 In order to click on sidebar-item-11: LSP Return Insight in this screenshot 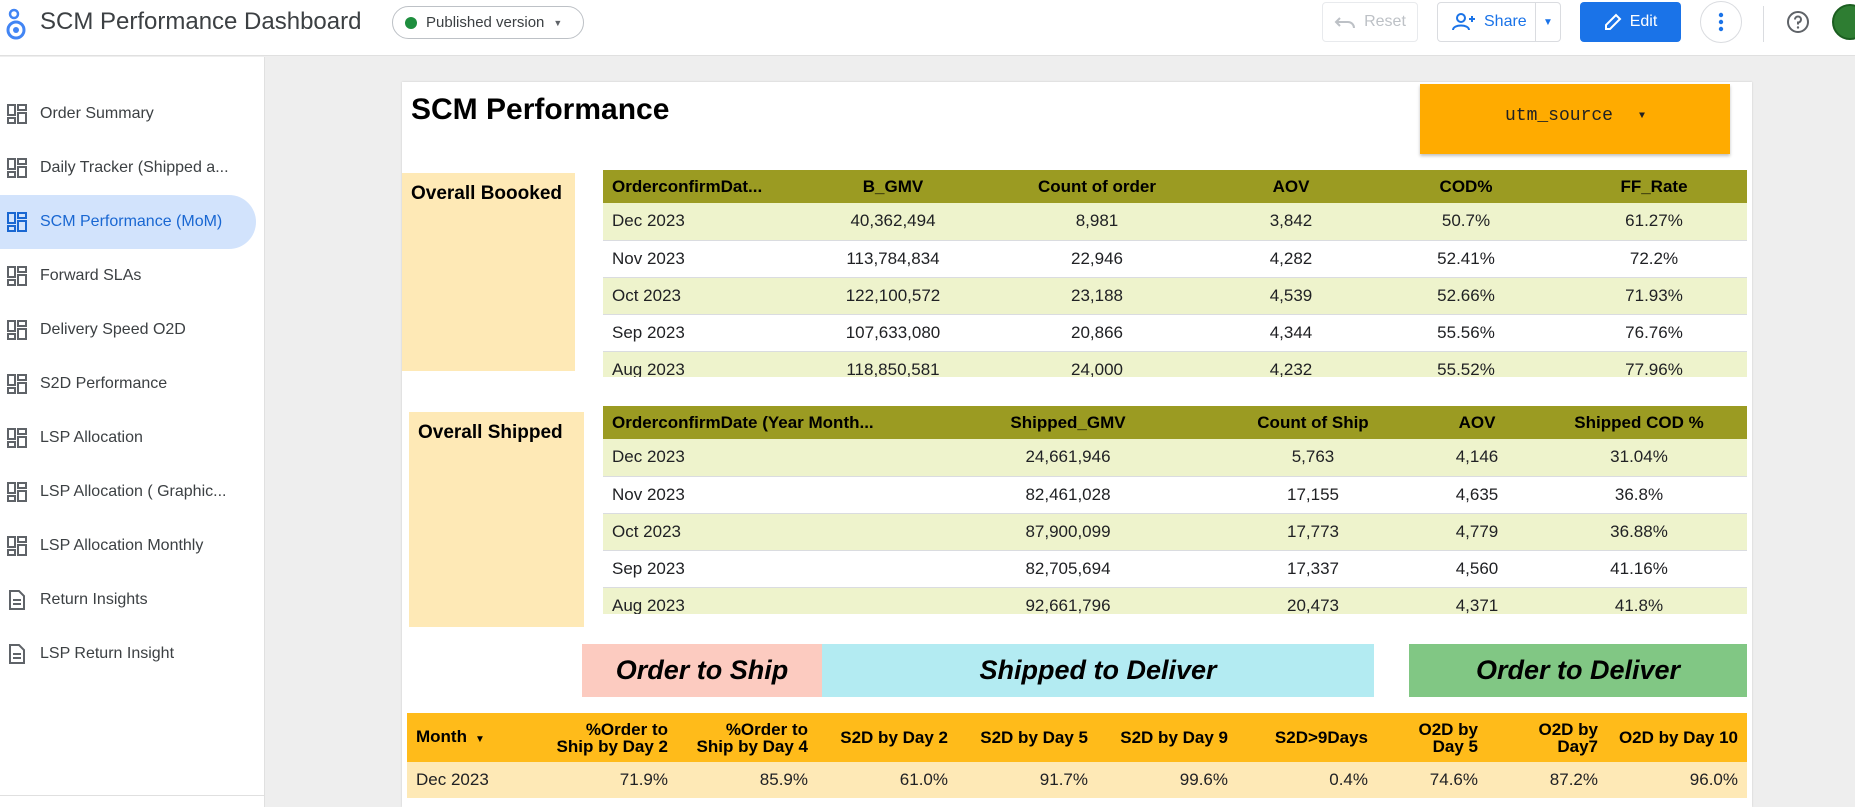, I will do `click(128, 654)`.